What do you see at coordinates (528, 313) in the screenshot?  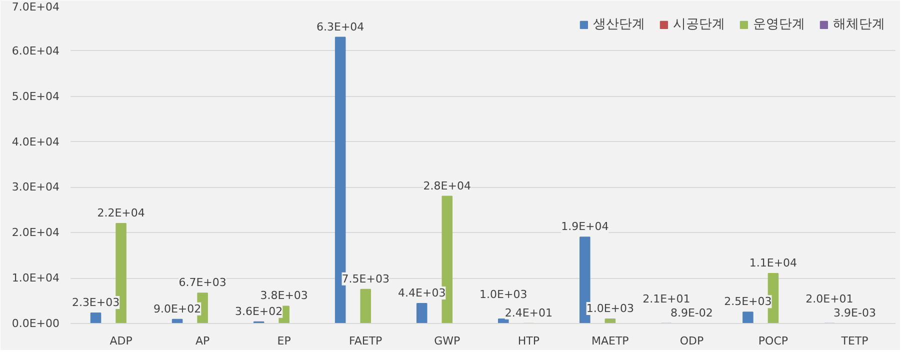 I see `data-label: 2.4E+01` at bounding box center [528, 313].